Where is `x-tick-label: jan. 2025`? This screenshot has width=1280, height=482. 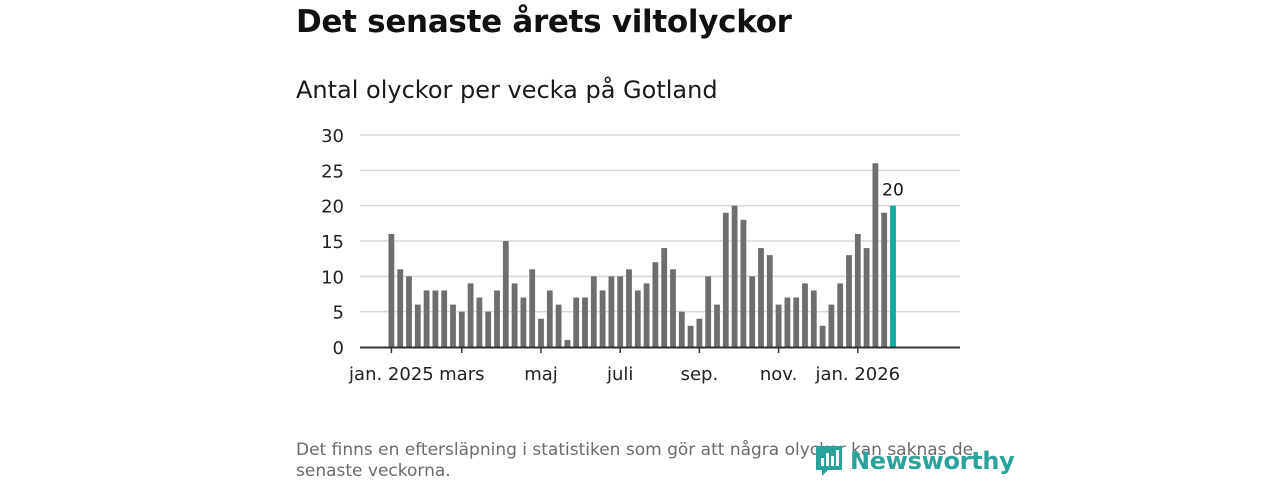 x-tick-label: jan. 2025 is located at coordinates (391, 374).